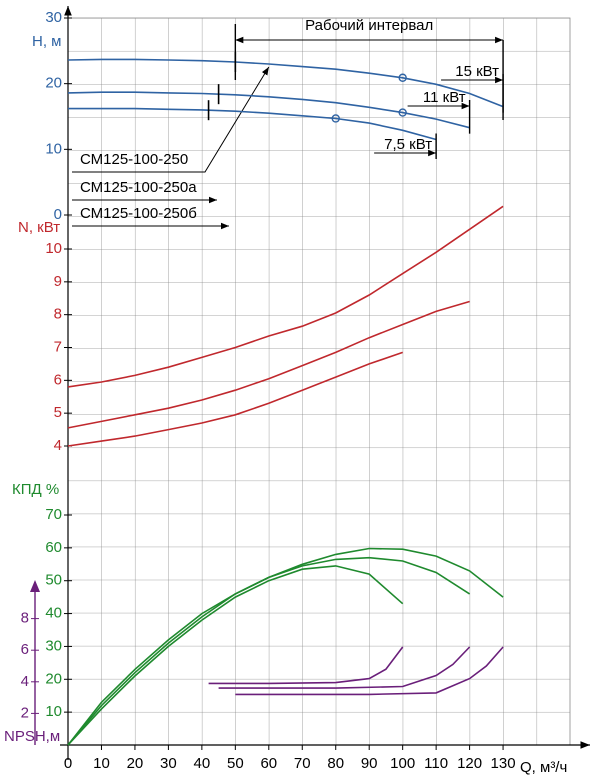  I want to click on y-tick-label: 2, so click(25, 712).